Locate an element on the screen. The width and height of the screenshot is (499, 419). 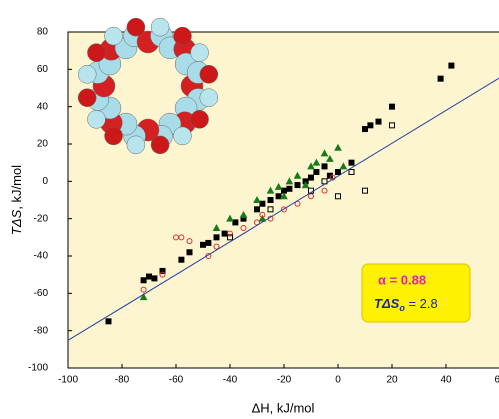
y-axis-label-italic: TΔS is located at coordinates (16, 222).